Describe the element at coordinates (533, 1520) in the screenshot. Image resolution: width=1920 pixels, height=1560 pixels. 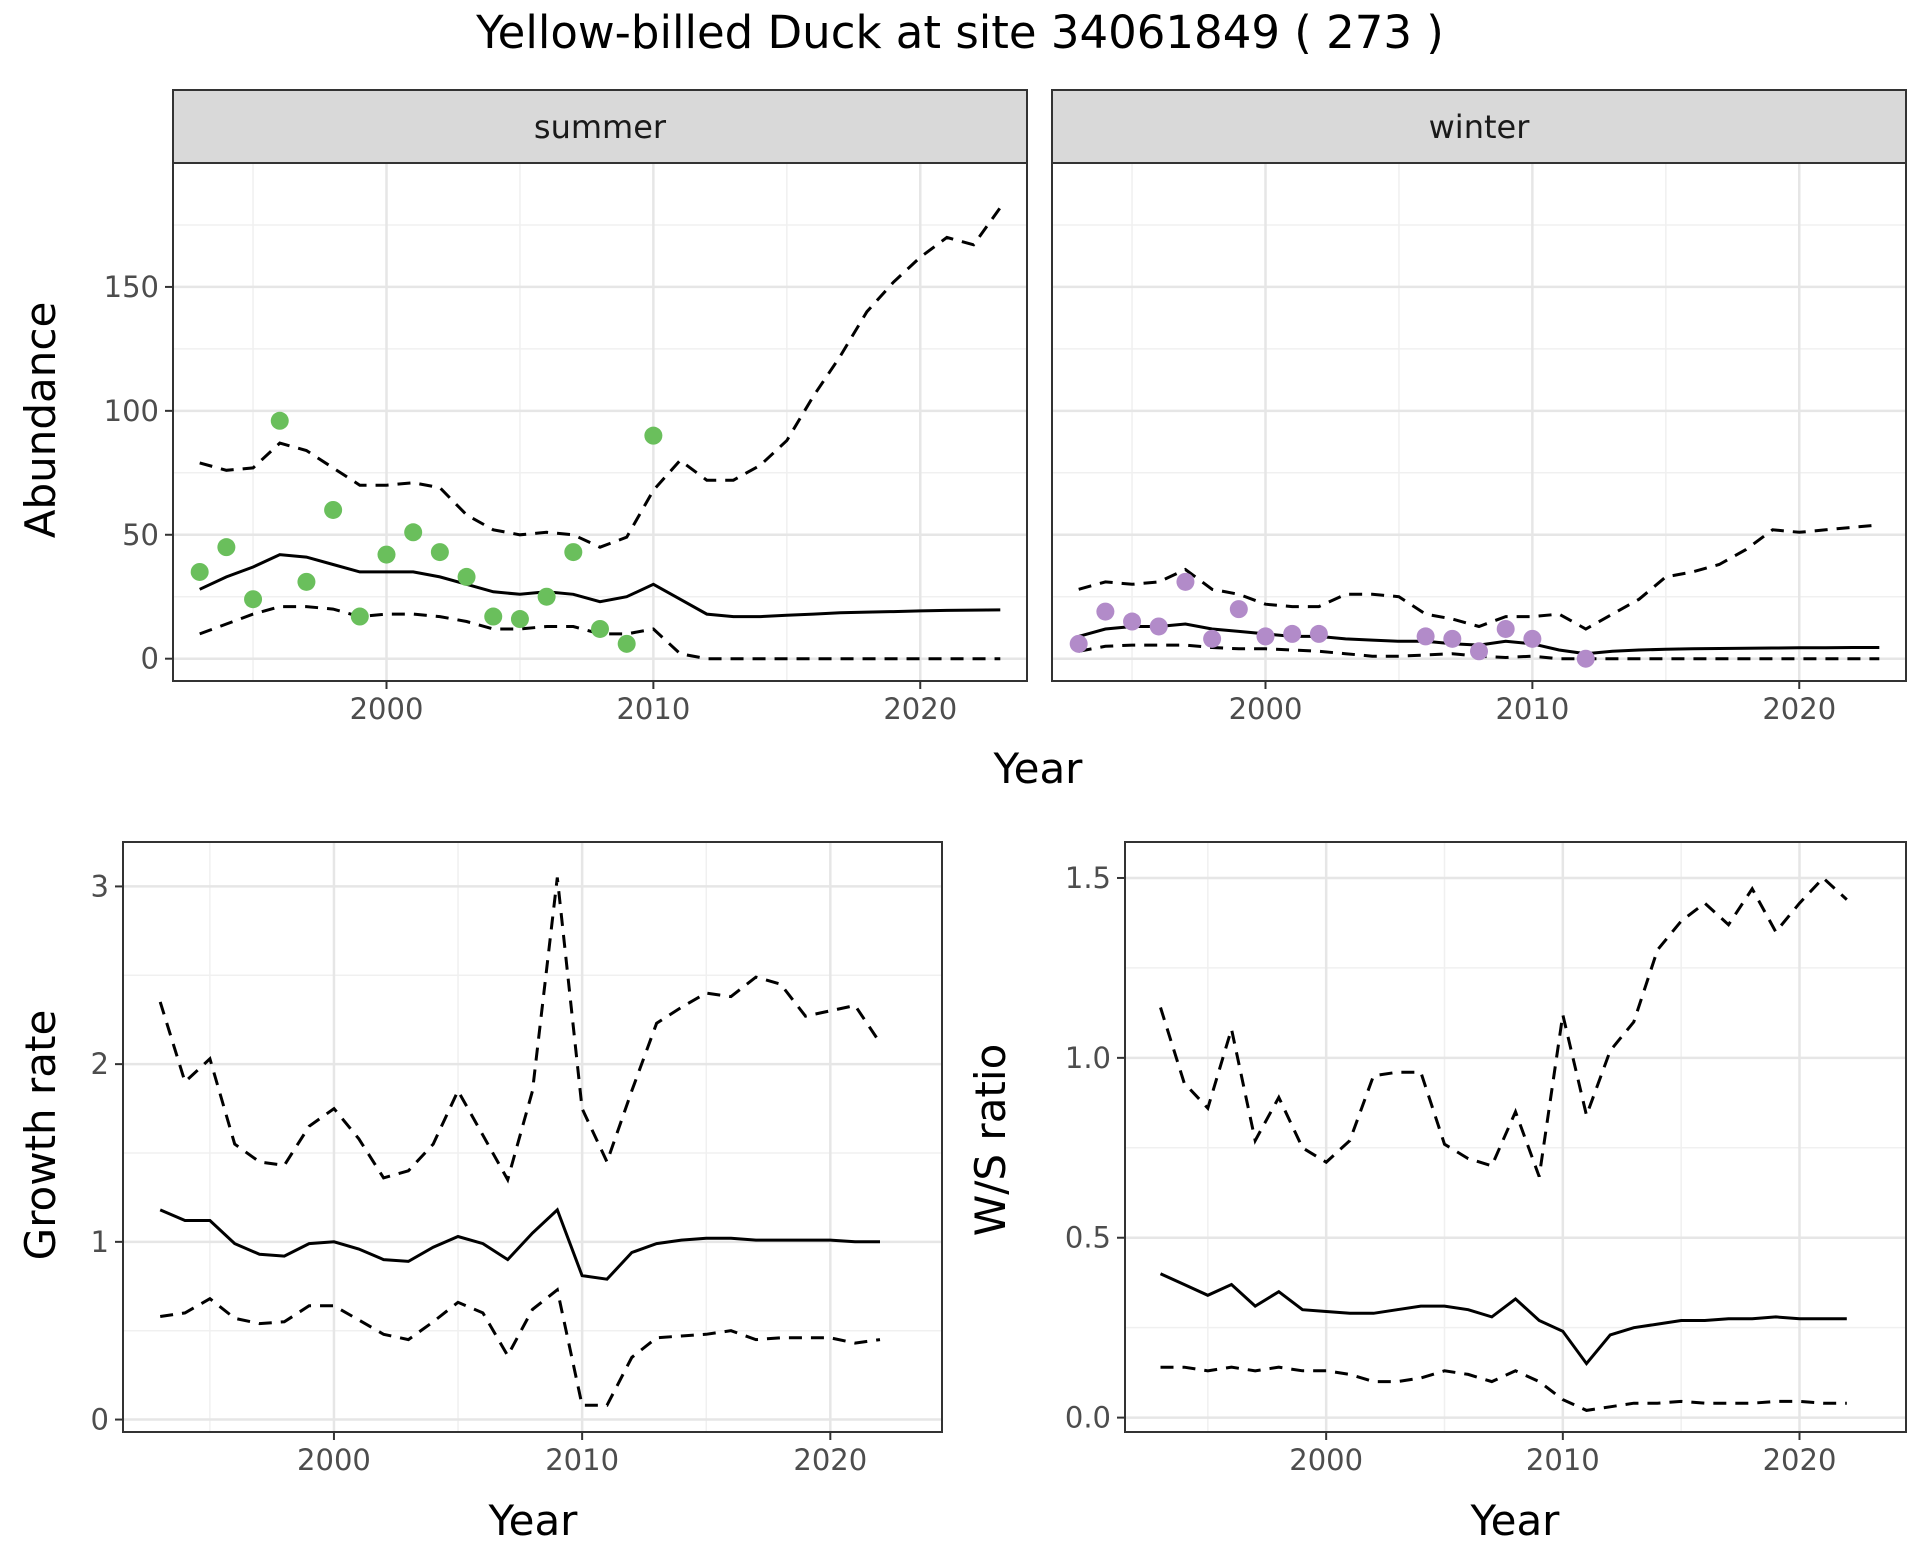
I see `growth-x-axis-title: Year` at that location.